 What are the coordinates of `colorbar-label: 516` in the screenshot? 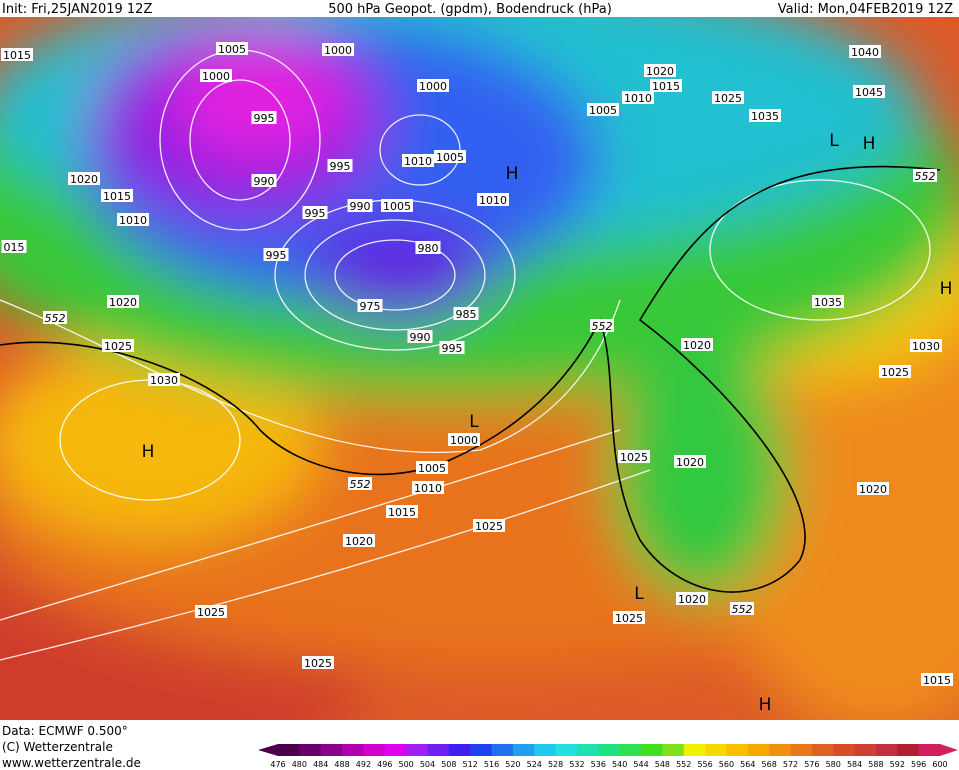 It's located at (491, 764).